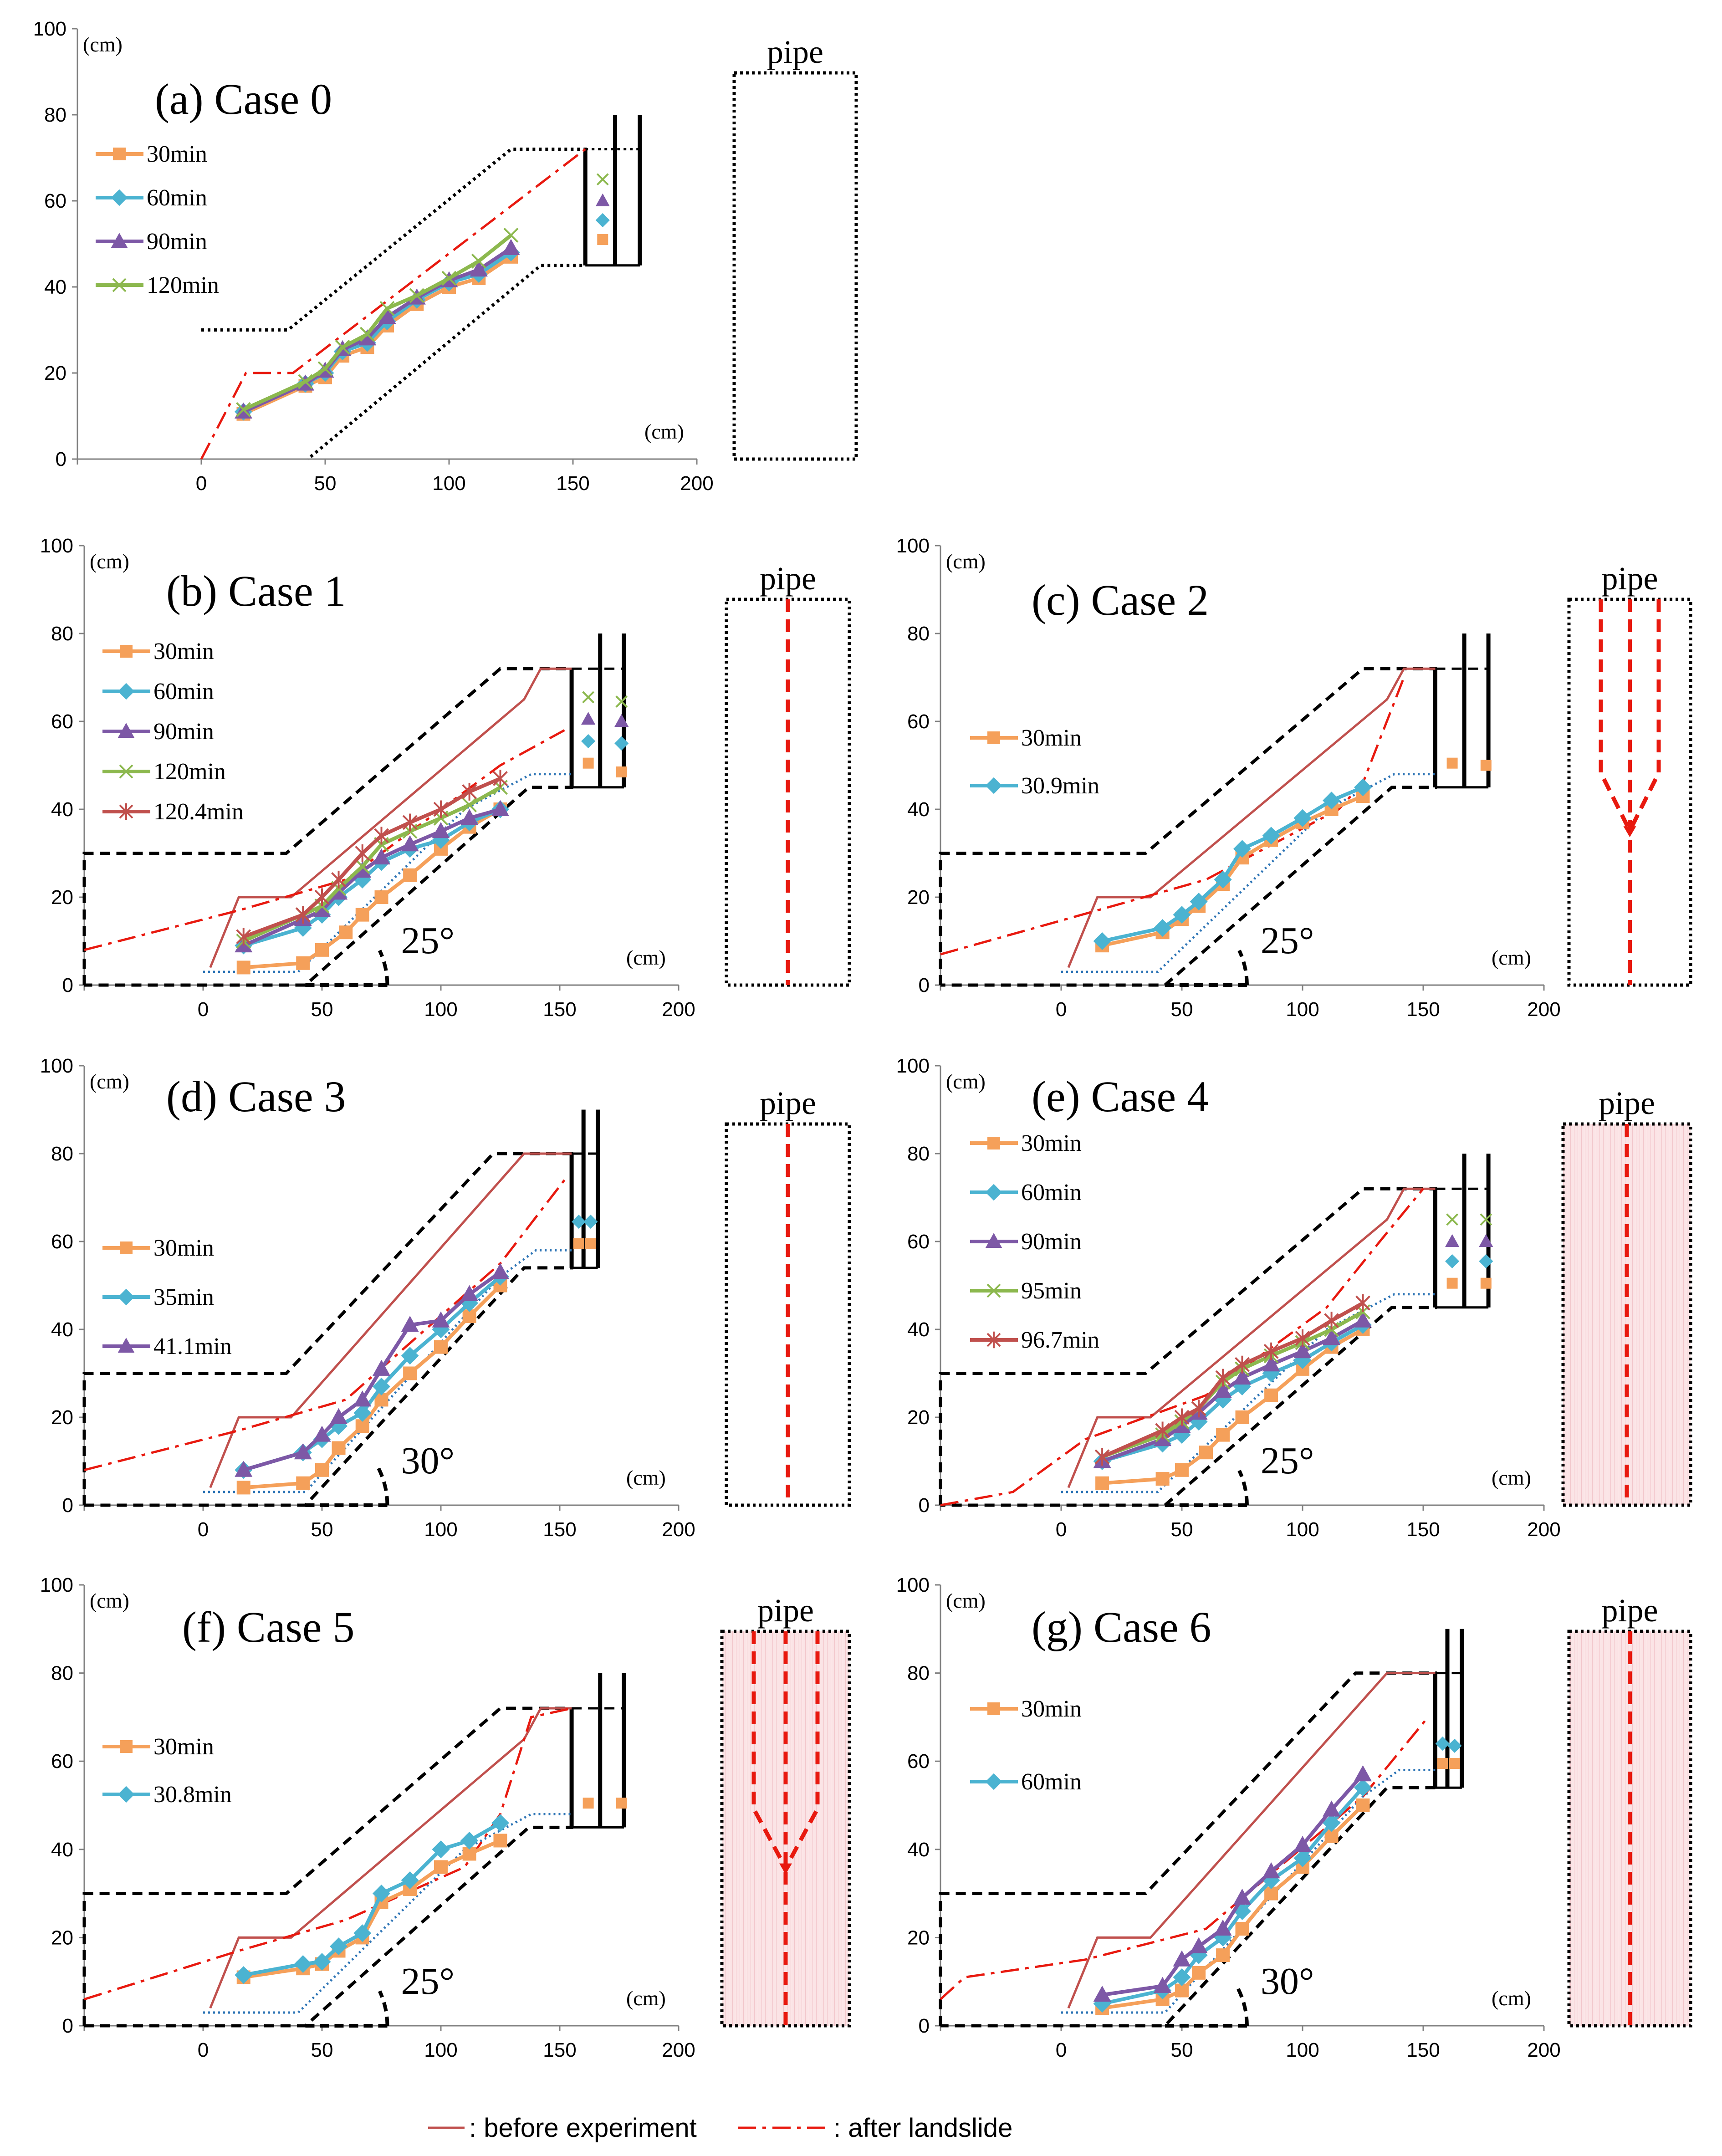 The width and height of the screenshot is (1722, 2156). I want to click on legend-label: 30min, so click(183, 1747).